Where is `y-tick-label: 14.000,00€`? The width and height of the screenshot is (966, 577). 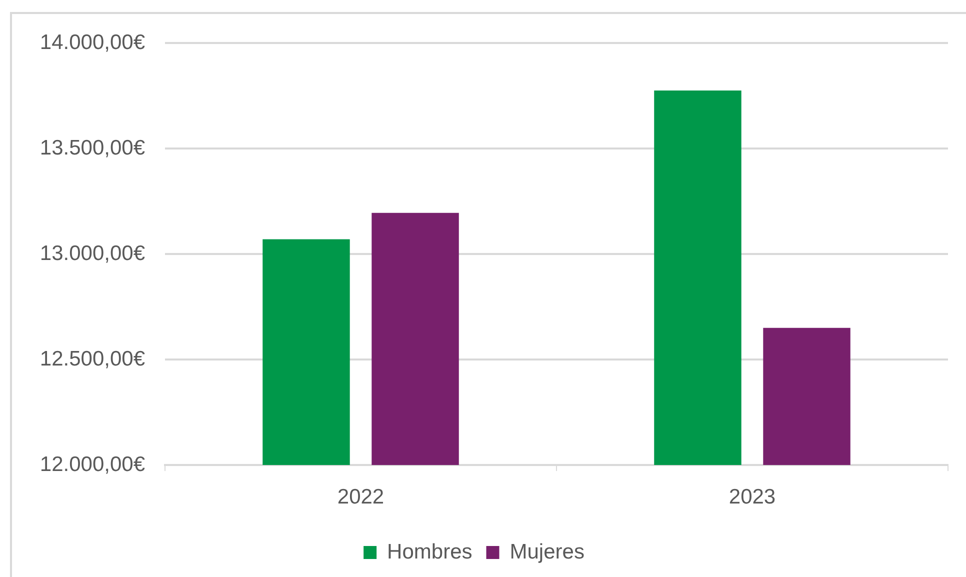 y-tick-label: 14.000,00€ is located at coordinates (93, 42).